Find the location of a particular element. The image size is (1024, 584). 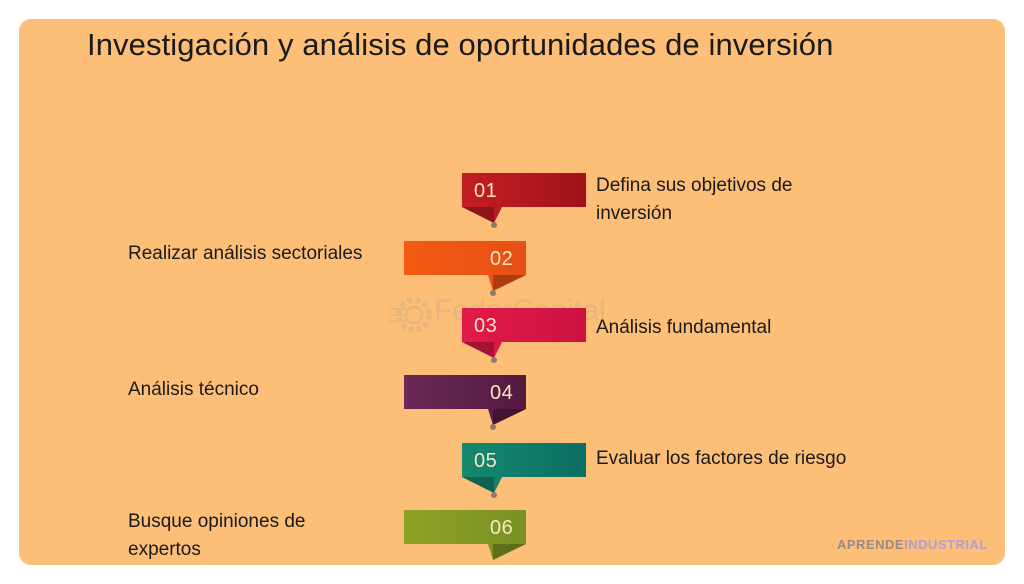

step-number: 03 is located at coordinates (486, 326).